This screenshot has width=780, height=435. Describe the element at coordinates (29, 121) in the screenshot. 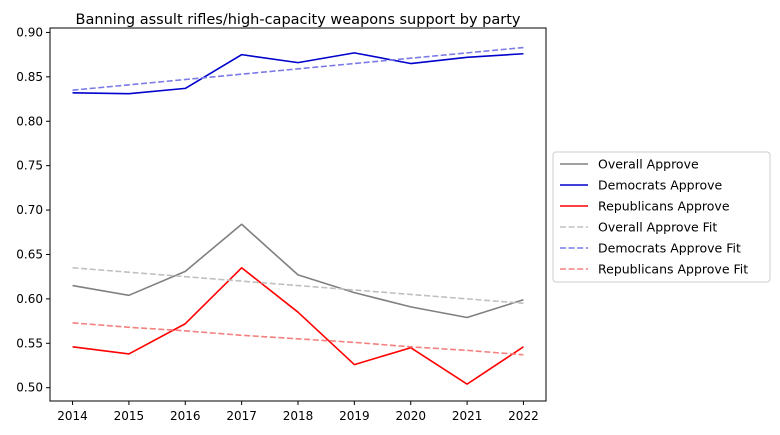

I see `y-tick-label: 0.80` at that location.